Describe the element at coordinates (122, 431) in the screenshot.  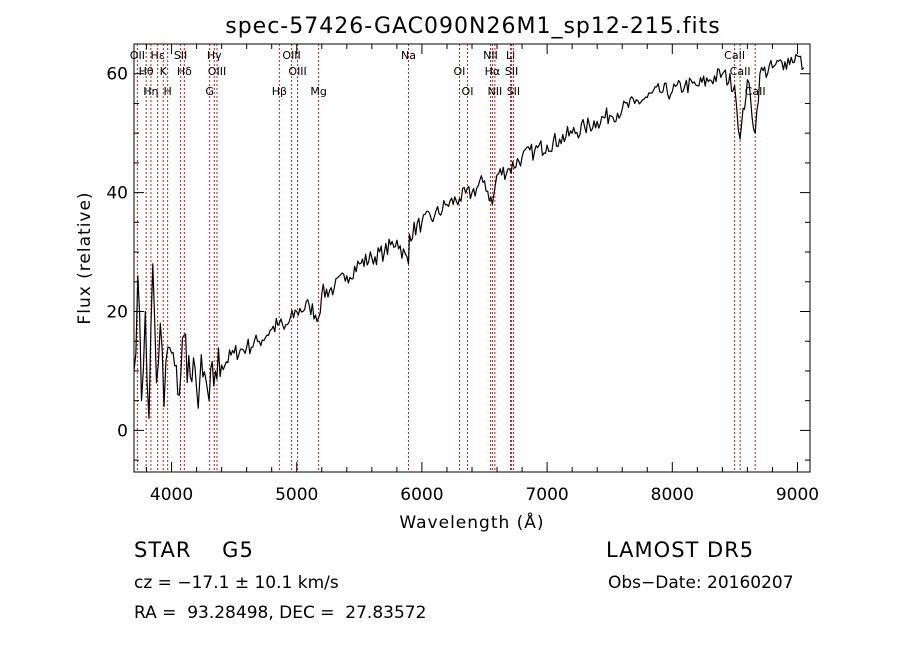
I see `y-tick-label: 0` at that location.